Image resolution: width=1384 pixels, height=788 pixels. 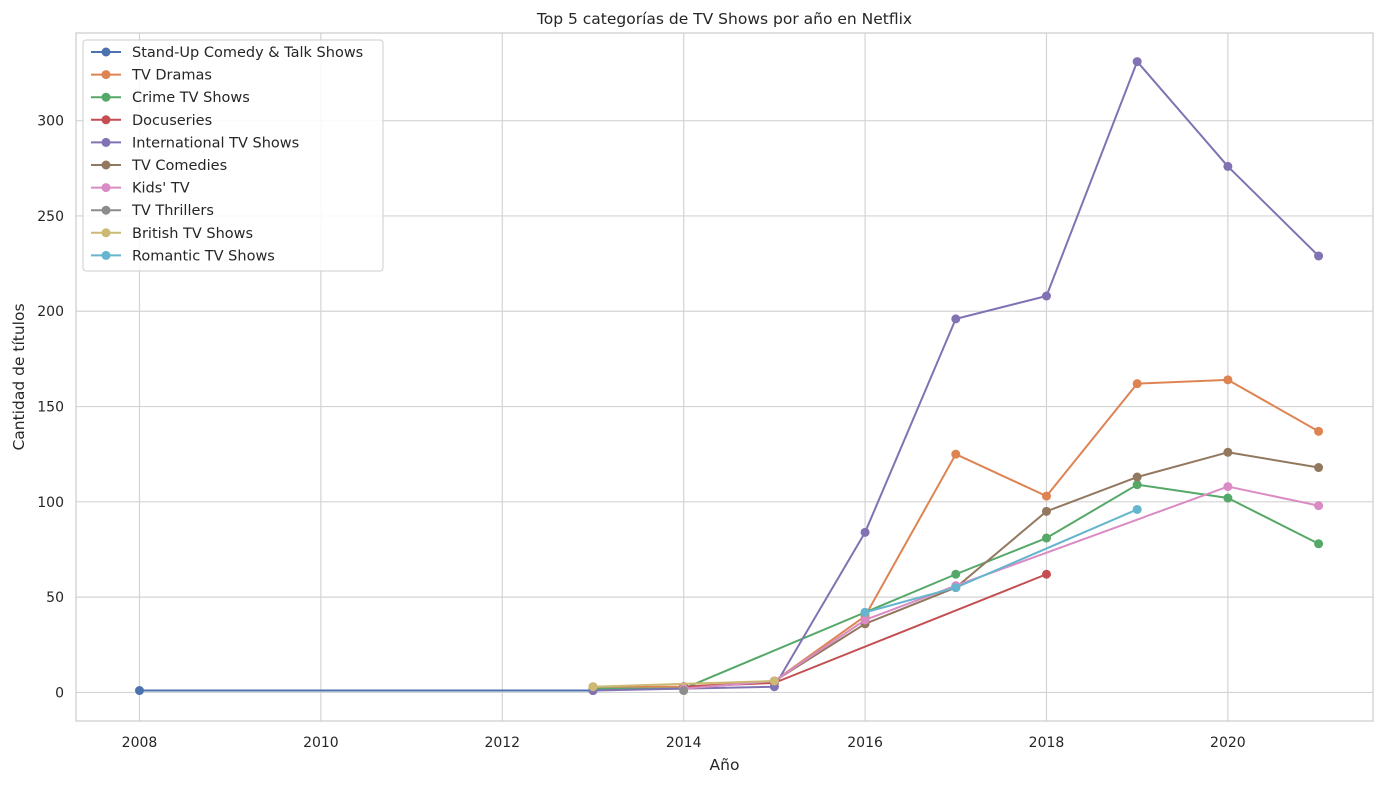 I want to click on legend-label: Kids' TV, so click(x=161, y=189).